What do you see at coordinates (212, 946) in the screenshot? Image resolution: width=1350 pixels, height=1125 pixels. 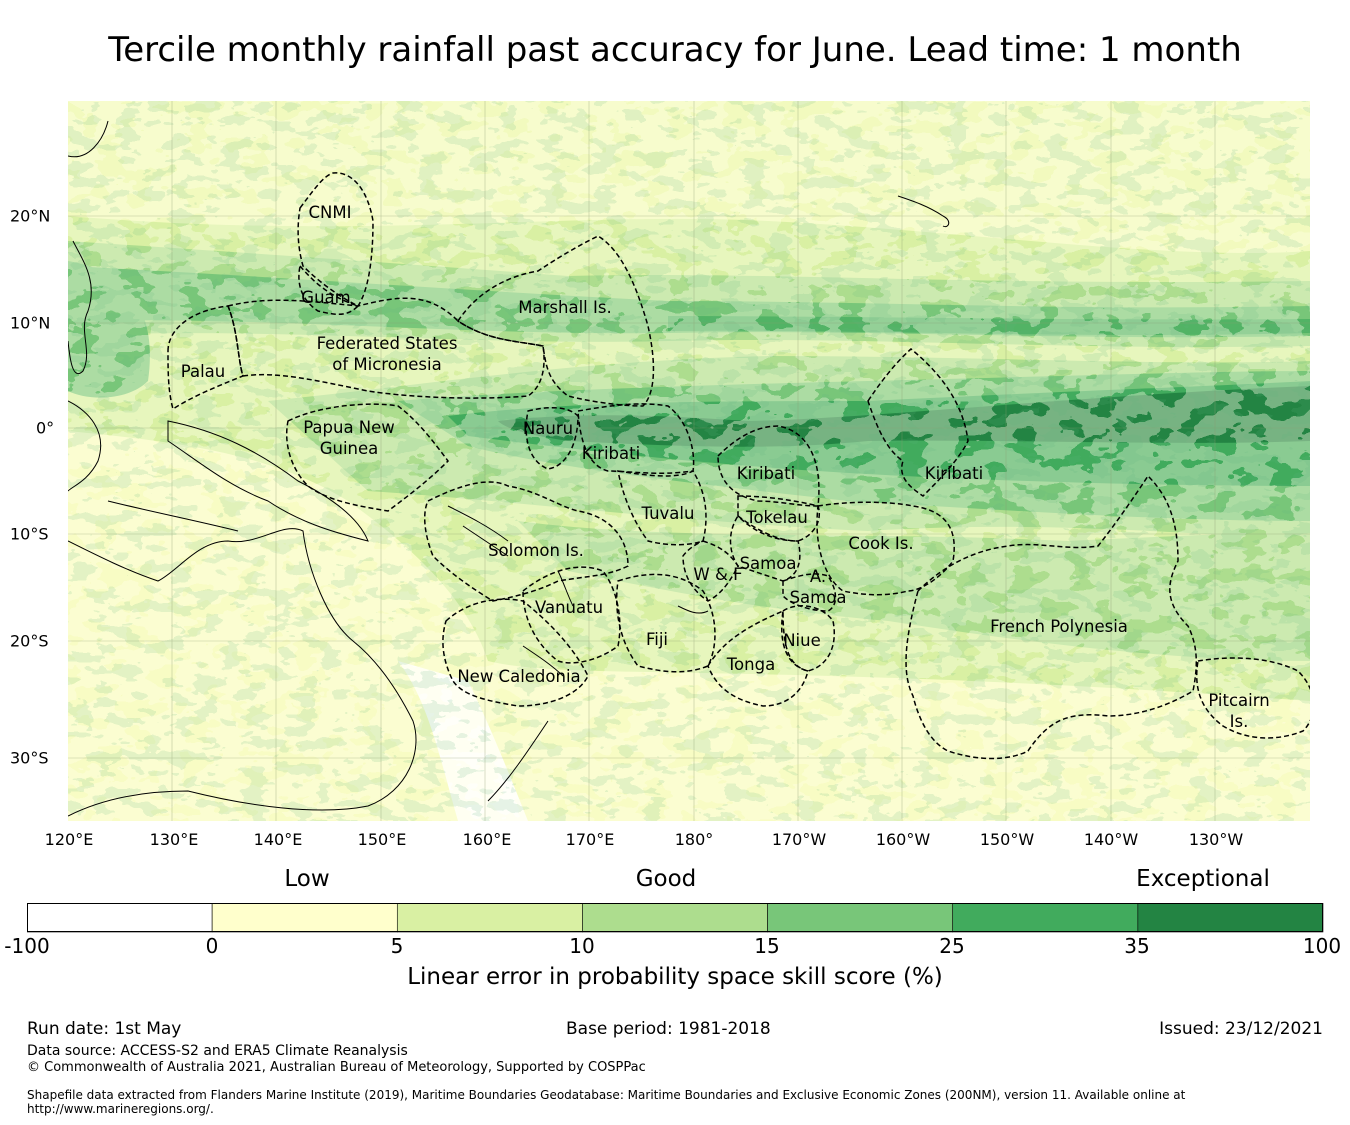 I see `colorbar-tick: 0` at bounding box center [212, 946].